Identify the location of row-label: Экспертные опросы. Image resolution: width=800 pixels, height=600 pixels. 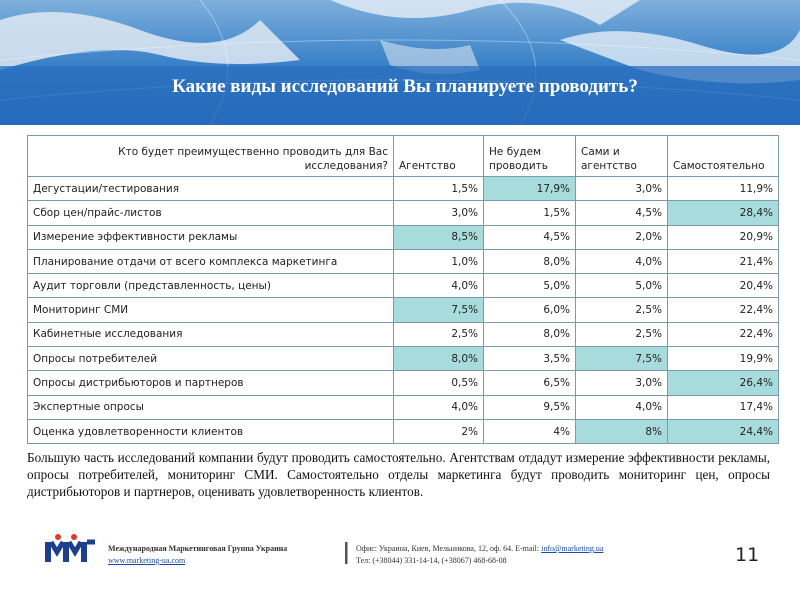
(210, 407).